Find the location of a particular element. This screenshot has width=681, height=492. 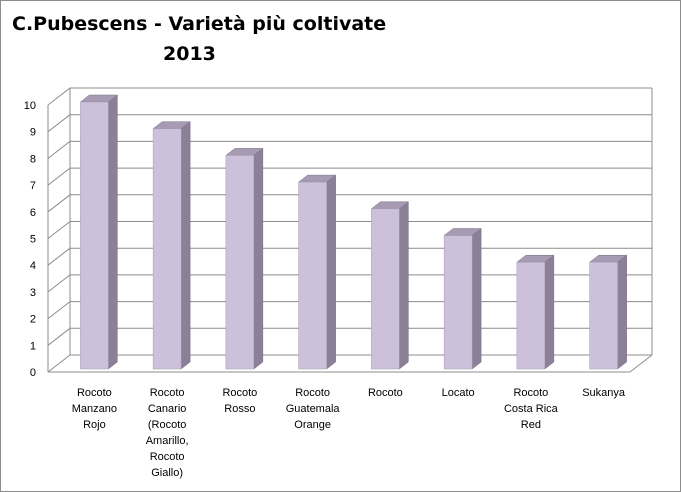

y-tick-label: 10 is located at coordinates (30, 106).